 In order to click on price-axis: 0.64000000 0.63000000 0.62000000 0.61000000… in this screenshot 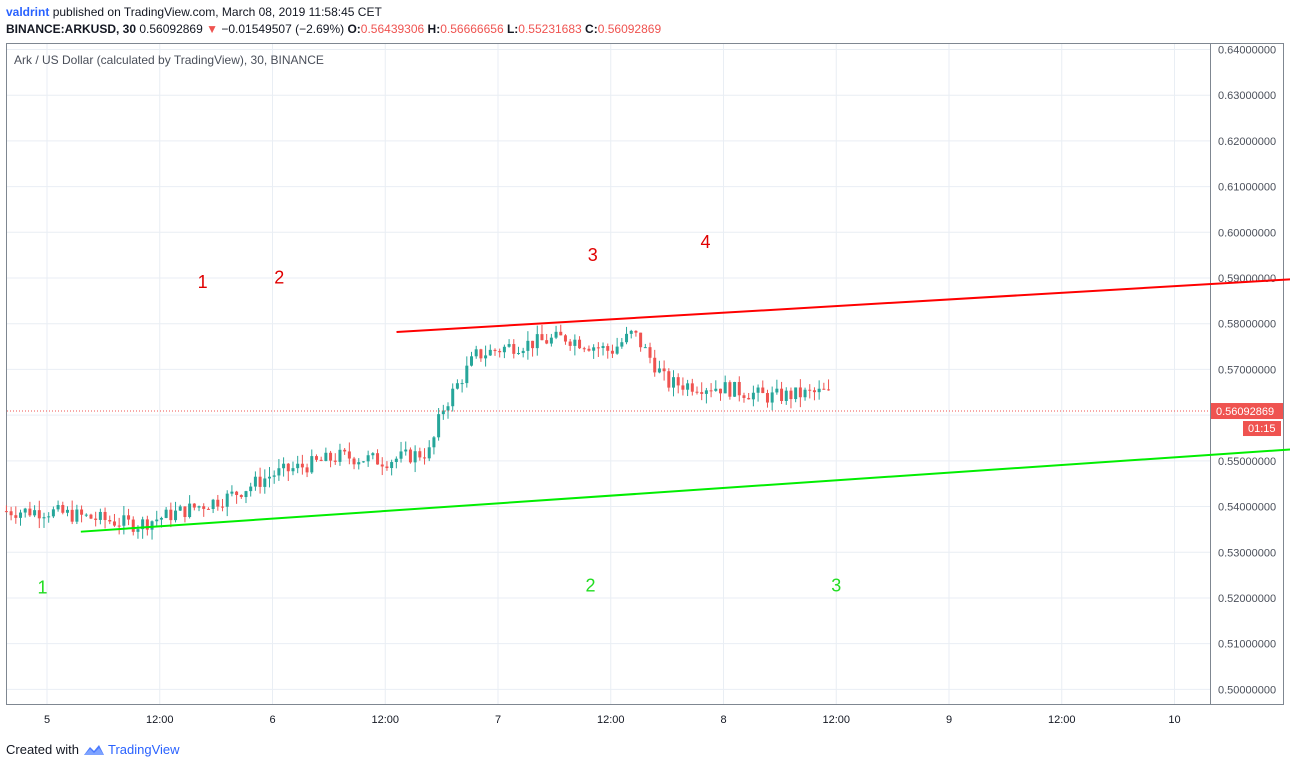, I will do `click(1247, 370)`.